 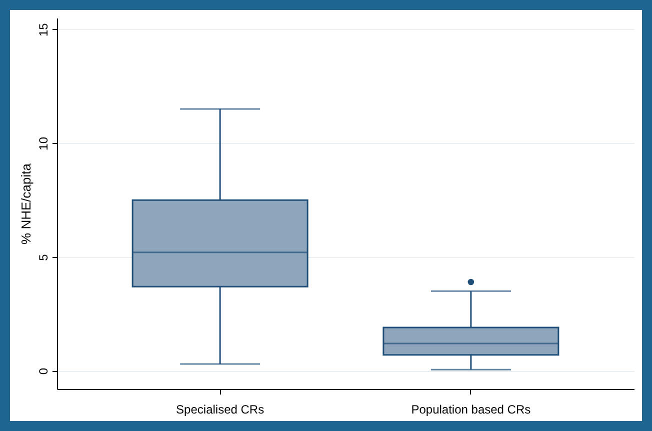 What do you see at coordinates (26, 203) in the screenshot?
I see `y-axis-title: % NHE/capita` at bounding box center [26, 203].